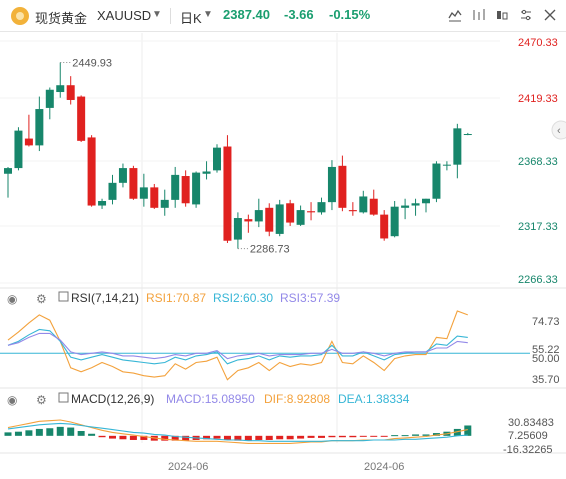 The image size is (566, 479). I want to click on svg-text: DIF:8.92808, so click(297, 399).